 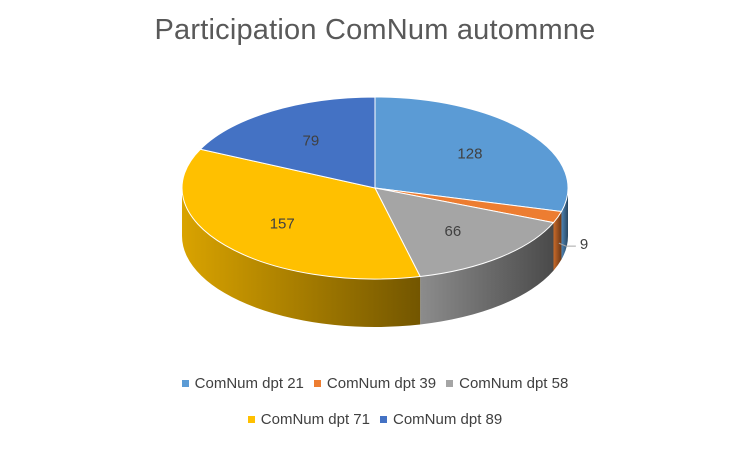 I want to click on legend-label: ComNum dpt 89, so click(x=448, y=419).